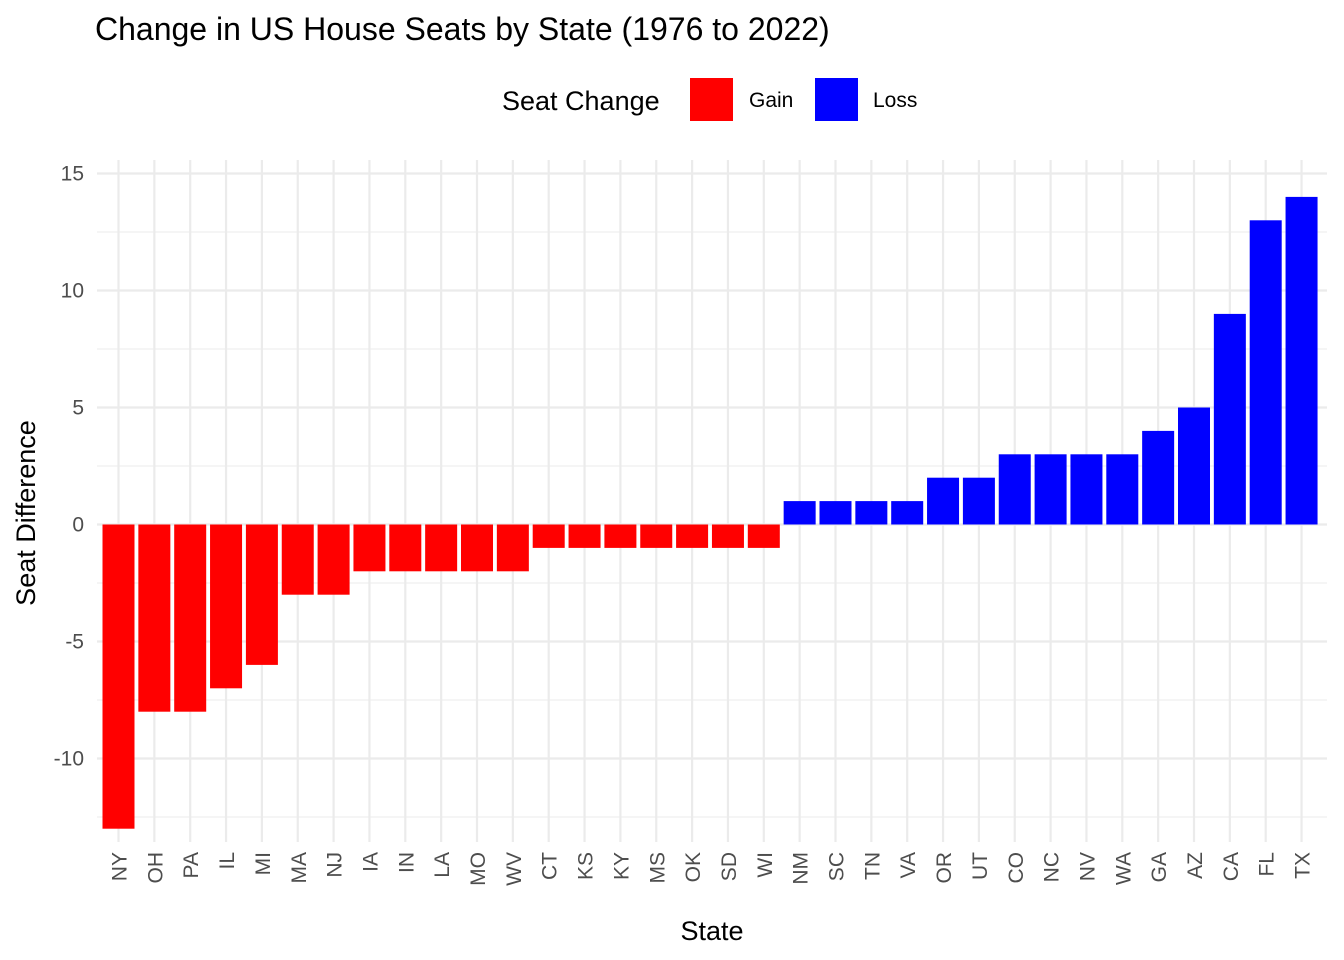 The height and width of the screenshot is (960, 1344). What do you see at coordinates (191, 865) in the screenshot?
I see `x-tick-label: PA` at bounding box center [191, 865].